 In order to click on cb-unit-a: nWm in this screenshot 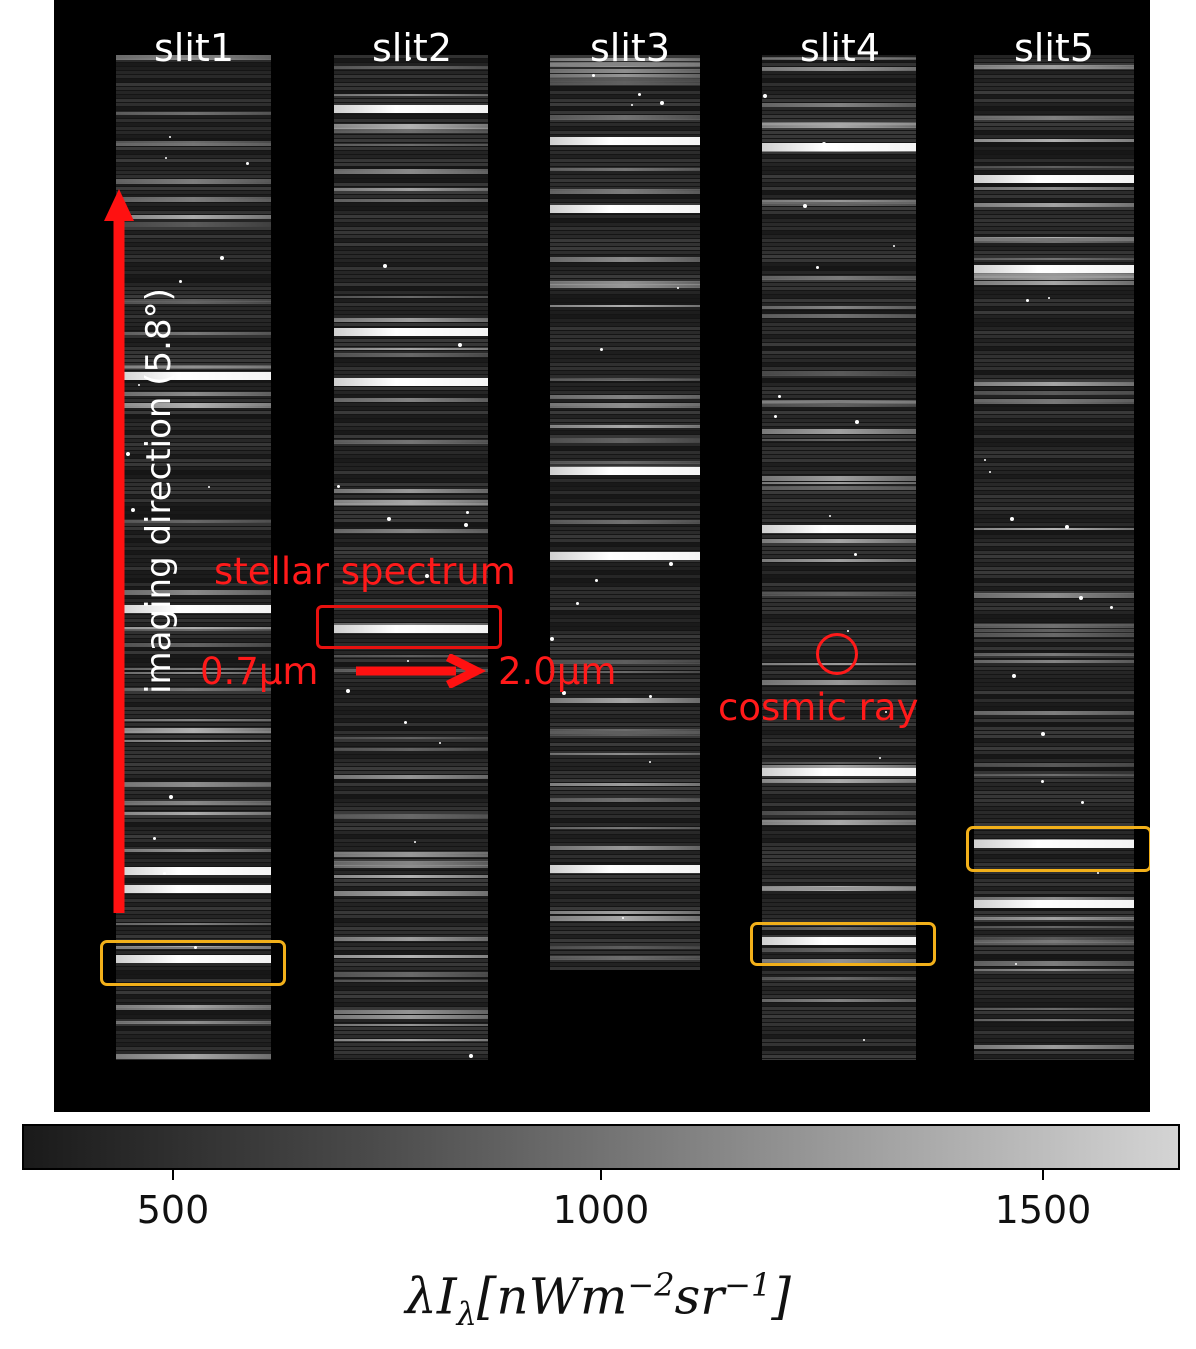, I will do `click(562, 1296)`.